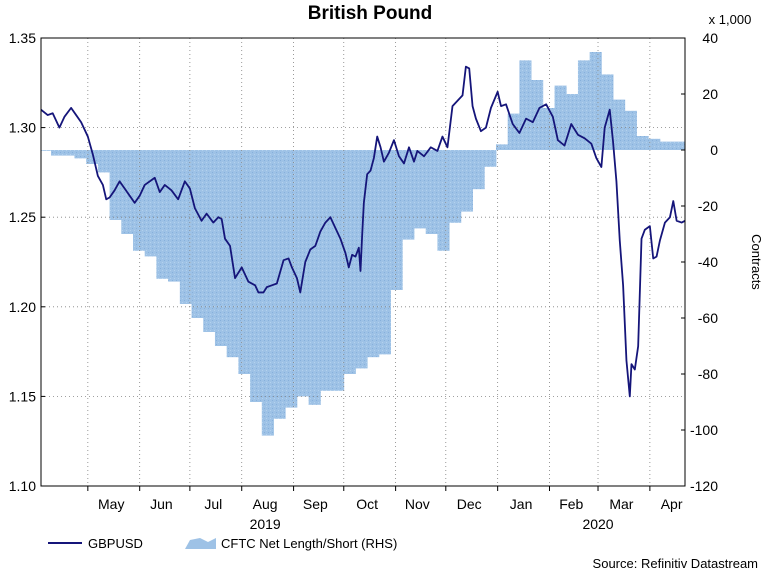 This screenshot has width=765, height=576. Describe the element at coordinates (22, 486) in the screenshot. I see `left-tick-label: 1.10` at that location.